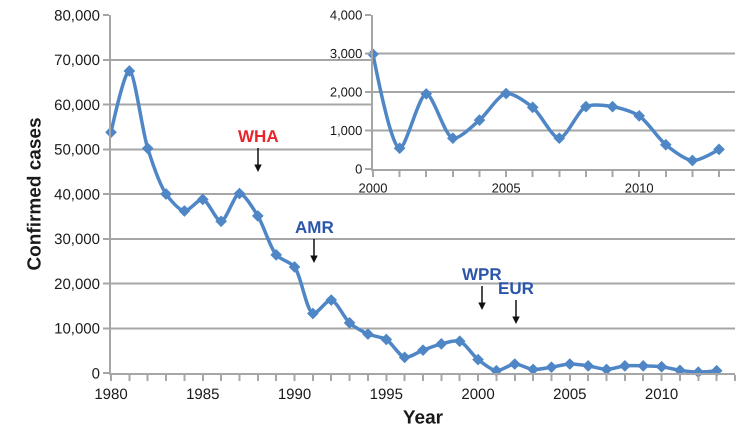  What do you see at coordinates (295, 394) in the screenshot?
I see `x-tick-label: 1990` at bounding box center [295, 394].